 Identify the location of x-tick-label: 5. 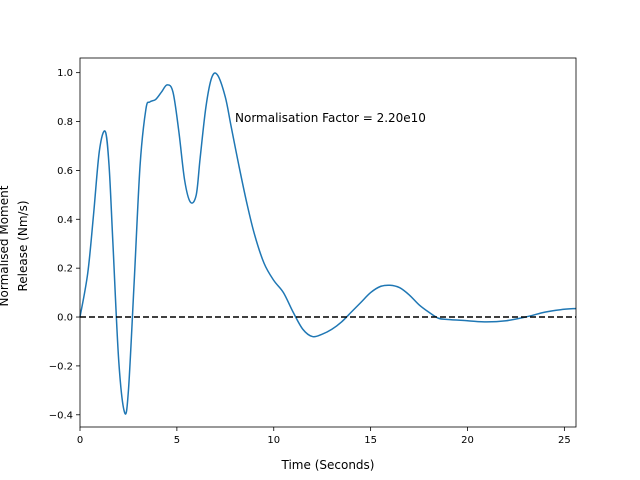
(177, 440).